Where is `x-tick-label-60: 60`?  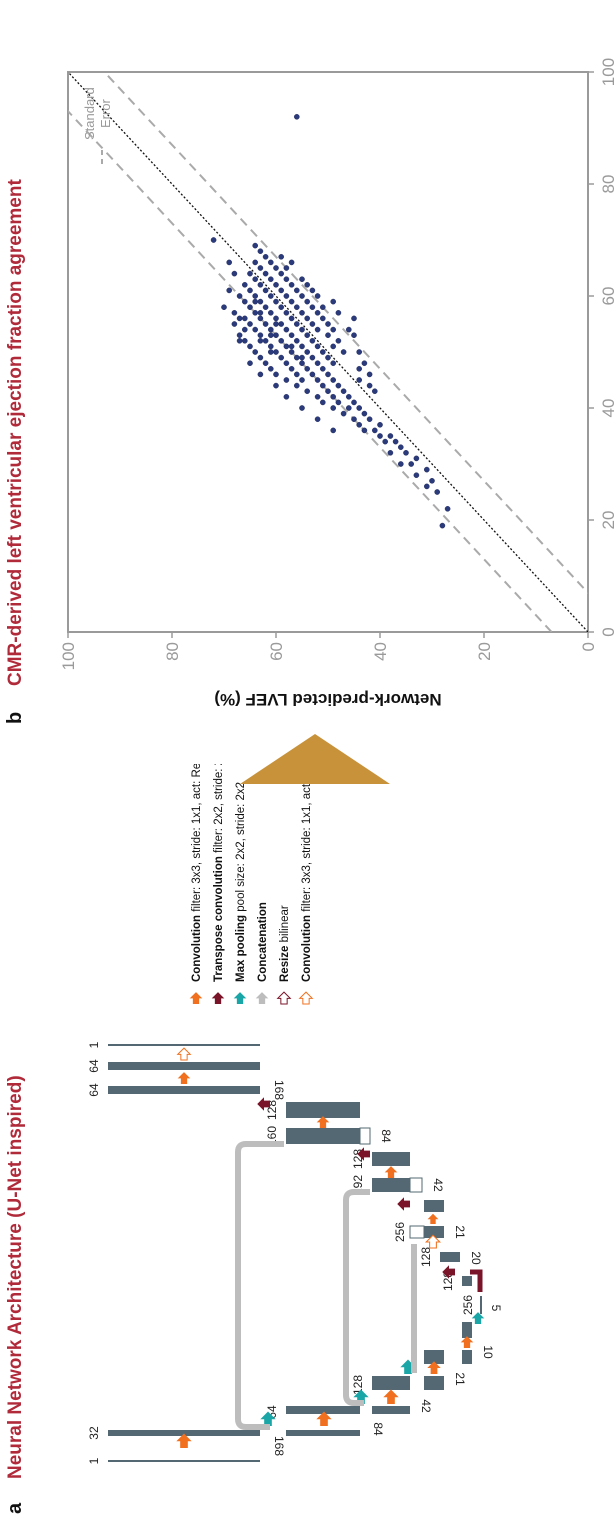 x-tick-label-60: 60 is located at coordinates (607, 296).